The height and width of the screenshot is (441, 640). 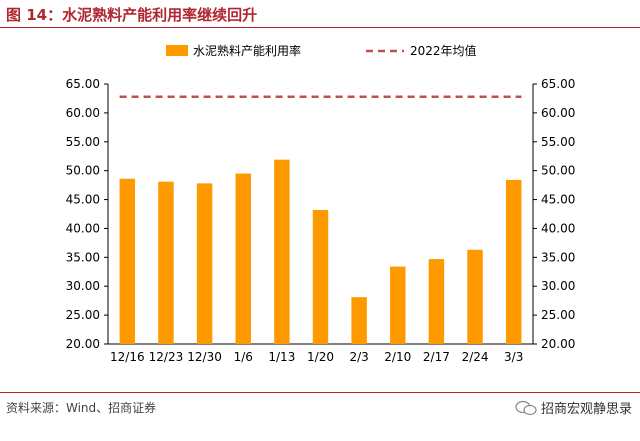 I want to click on y-tick-label-right: 50.00, so click(x=558, y=171).